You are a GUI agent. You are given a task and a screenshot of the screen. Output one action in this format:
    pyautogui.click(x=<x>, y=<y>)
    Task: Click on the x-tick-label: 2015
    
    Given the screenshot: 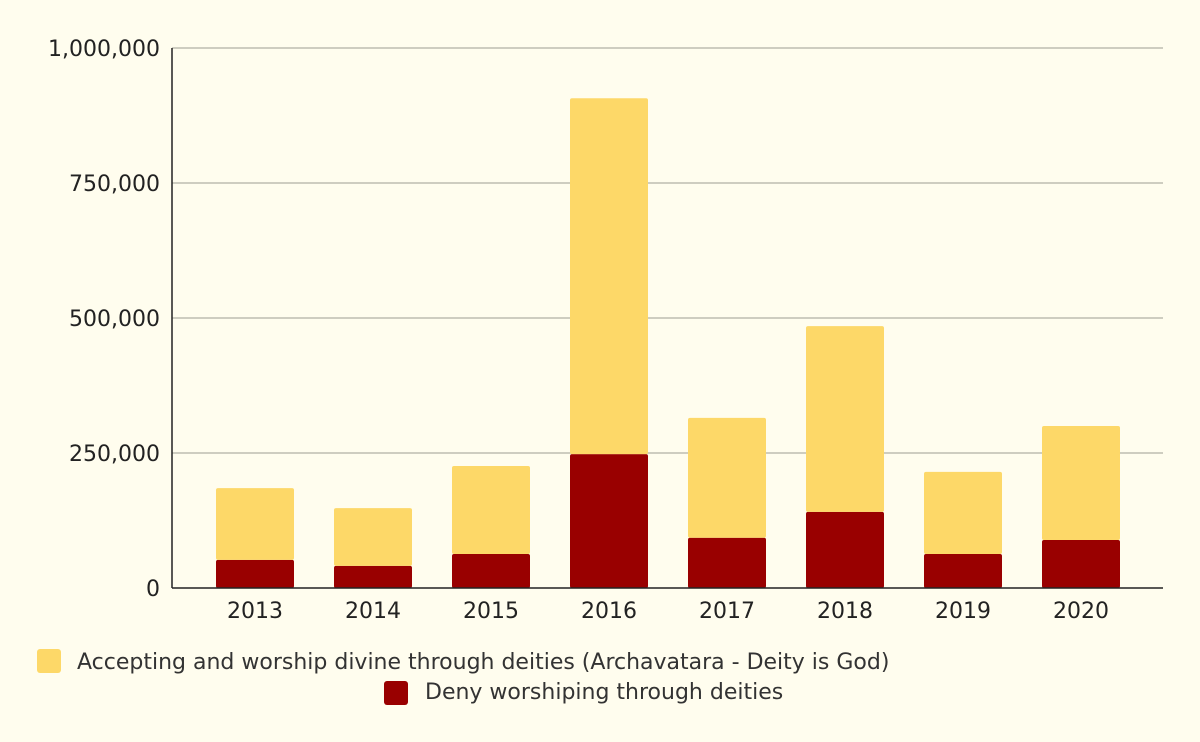 What is the action you would take?
    pyautogui.click(x=491, y=611)
    